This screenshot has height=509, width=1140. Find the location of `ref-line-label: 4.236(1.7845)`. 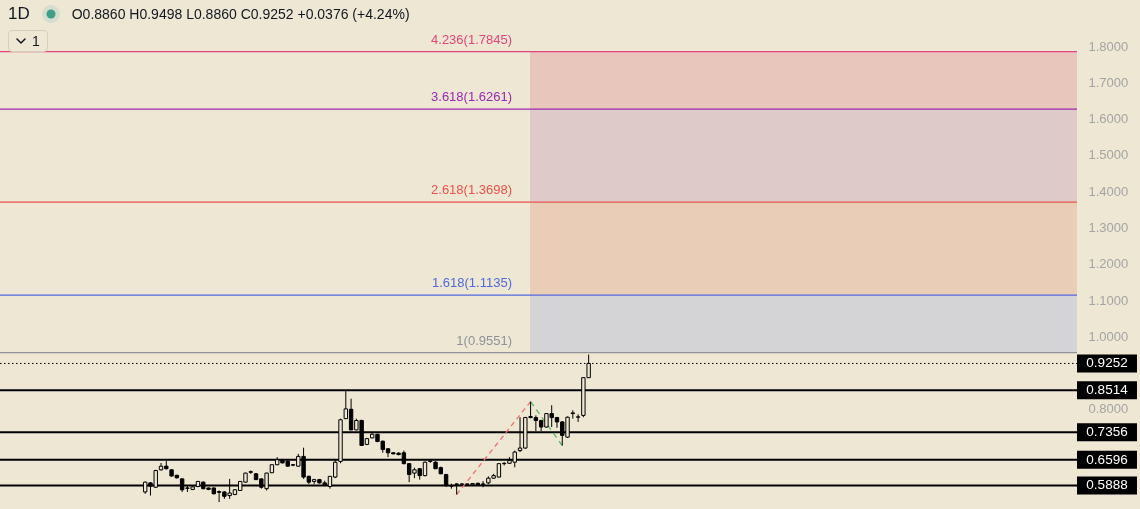

ref-line-label: 4.236(1.7845) is located at coordinates (471, 39).